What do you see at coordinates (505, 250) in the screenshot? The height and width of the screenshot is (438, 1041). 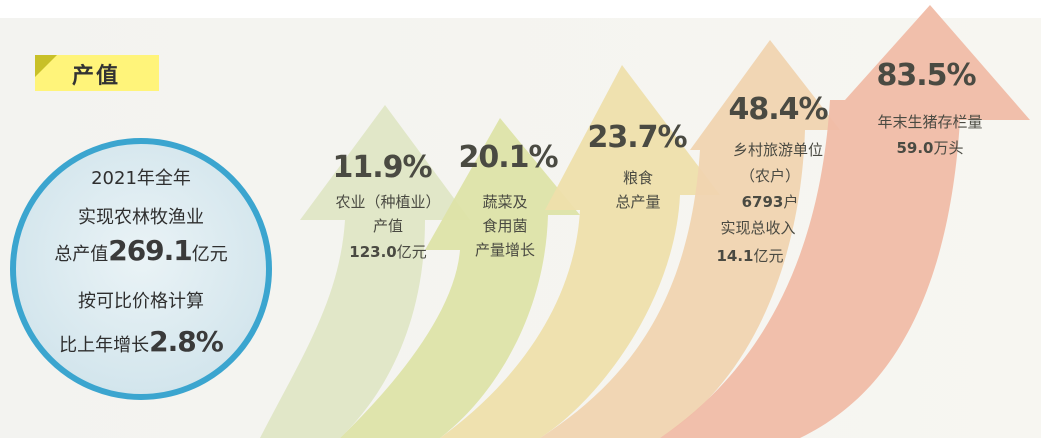 I see `arrow2-line3: 产量增长` at bounding box center [505, 250].